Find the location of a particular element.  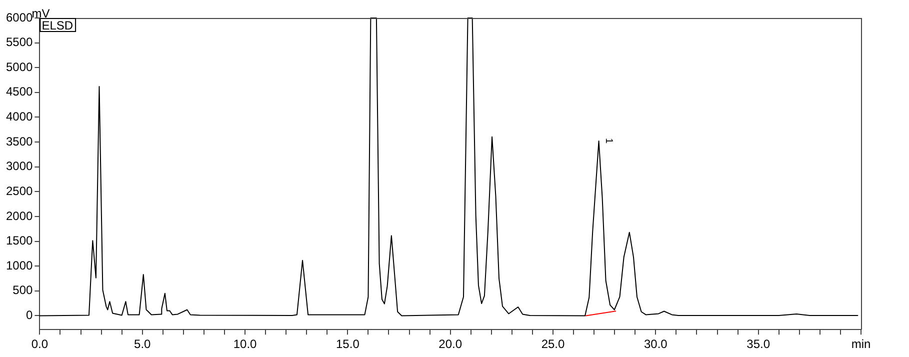

x-tick-label: 10.0 is located at coordinates (245, 344).